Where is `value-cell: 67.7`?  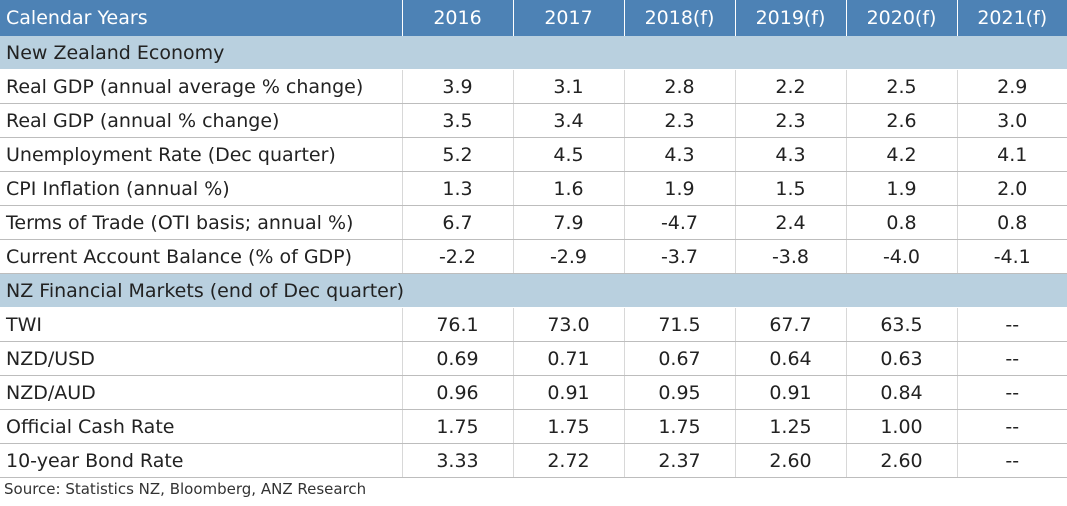
value-cell: 67.7 is located at coordinates (791, 324).